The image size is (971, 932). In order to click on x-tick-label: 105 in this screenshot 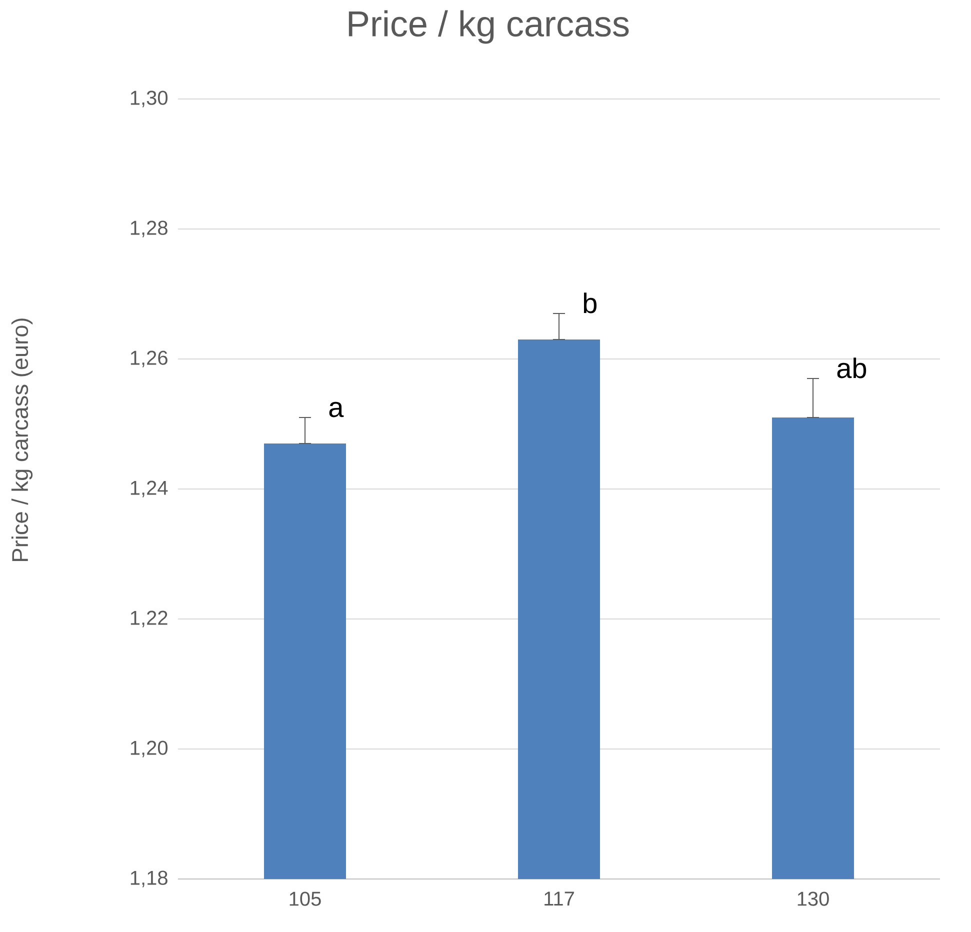, I will do `click(305, 899)`.